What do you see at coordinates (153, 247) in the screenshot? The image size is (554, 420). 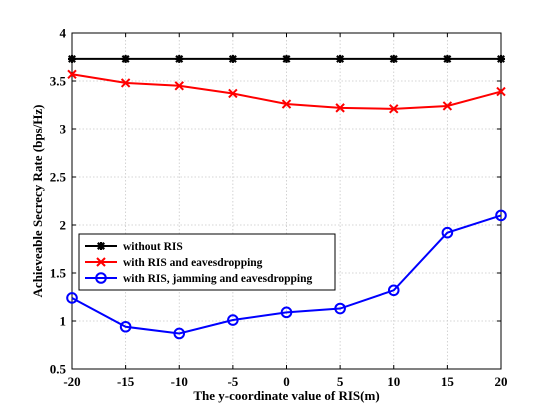 I see `legend-label: without RIS` at bounding box center [153, 247].